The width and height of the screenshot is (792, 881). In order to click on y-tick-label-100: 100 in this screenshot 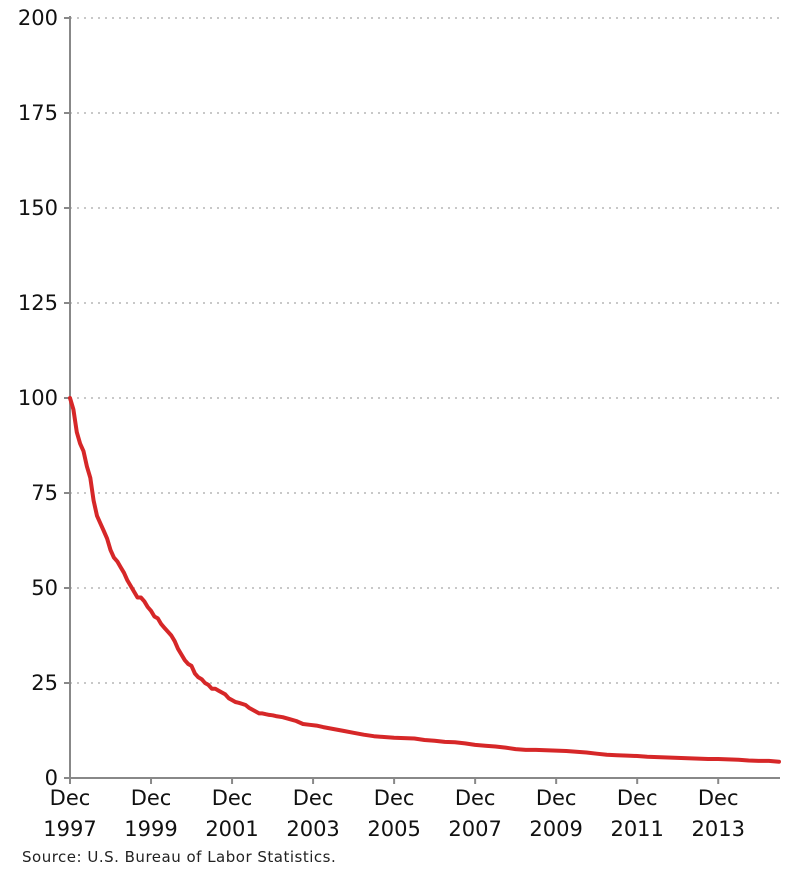, I will do `click(38, 398)`.